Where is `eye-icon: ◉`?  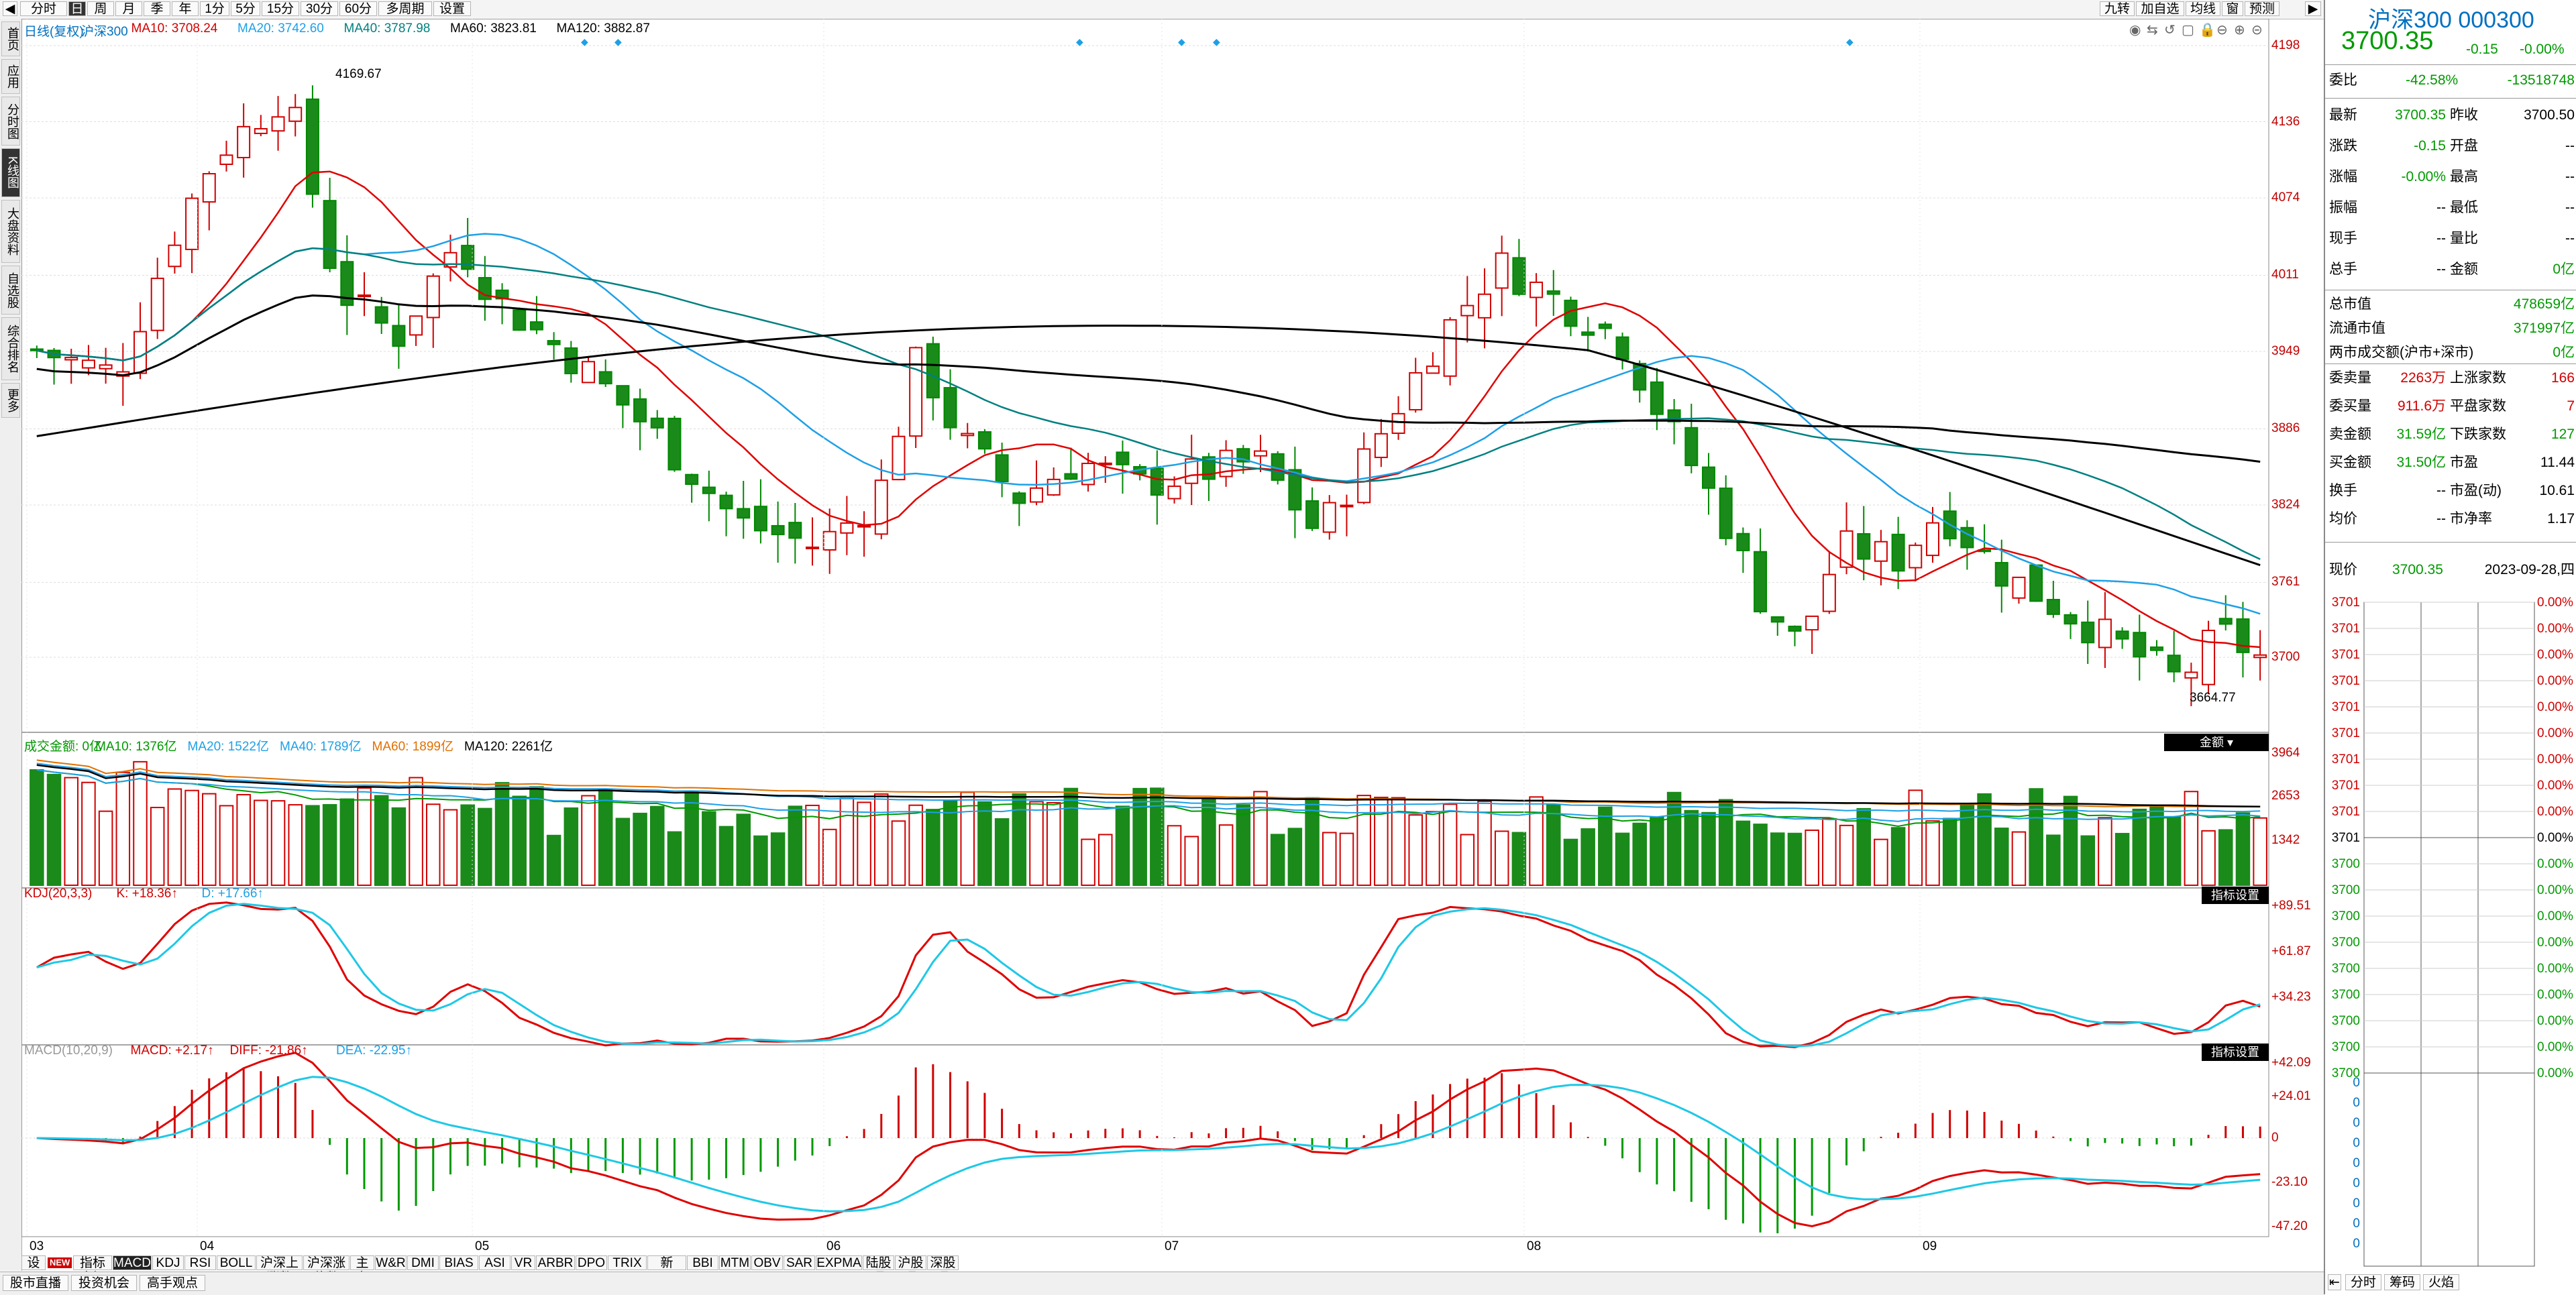
eye-icon: ◉ is located at coordinates (2135, 30).